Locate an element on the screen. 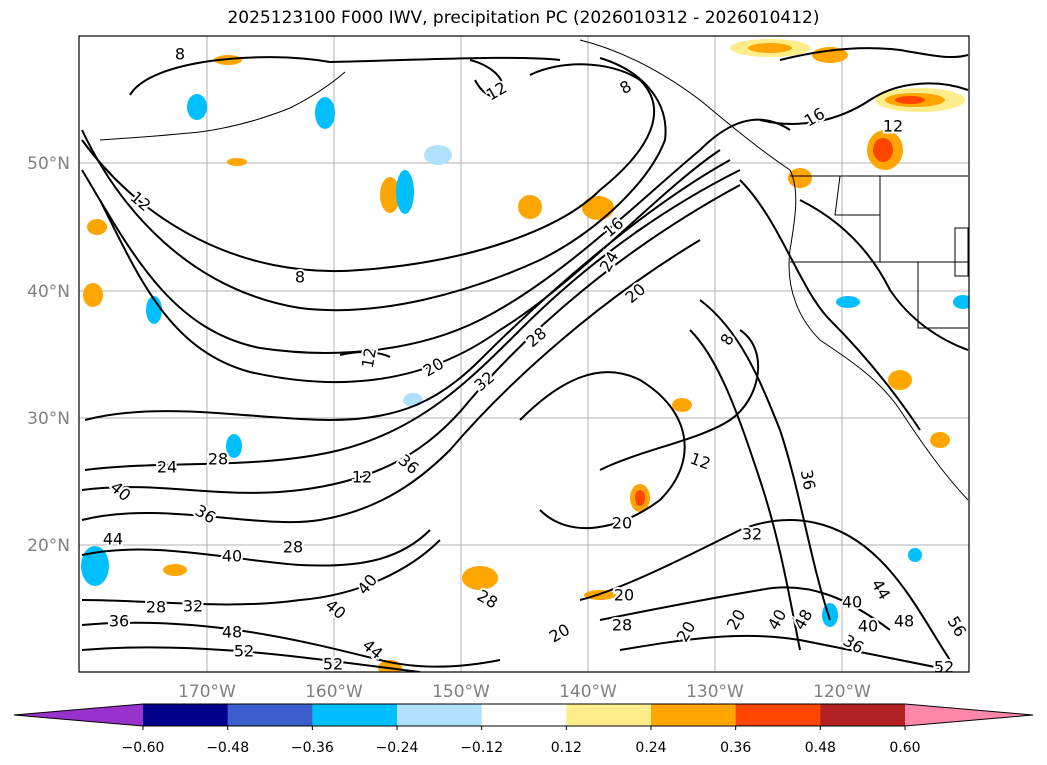 This screenshot has width=1047, height=765. lon-label-120w: 120°W is located at coordinates (842, 692).